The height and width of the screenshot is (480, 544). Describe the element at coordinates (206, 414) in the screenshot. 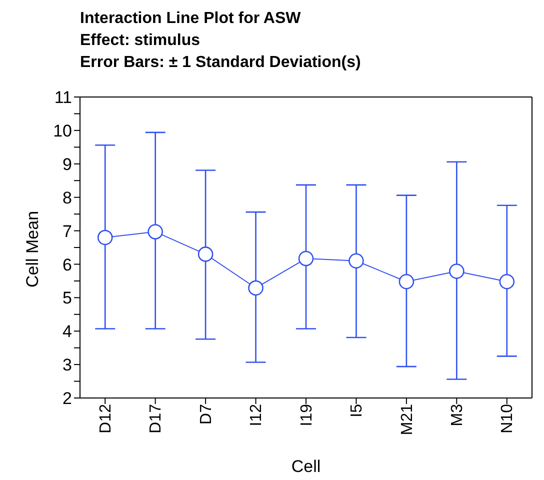

I see `x-tick-label: D7` at that location.